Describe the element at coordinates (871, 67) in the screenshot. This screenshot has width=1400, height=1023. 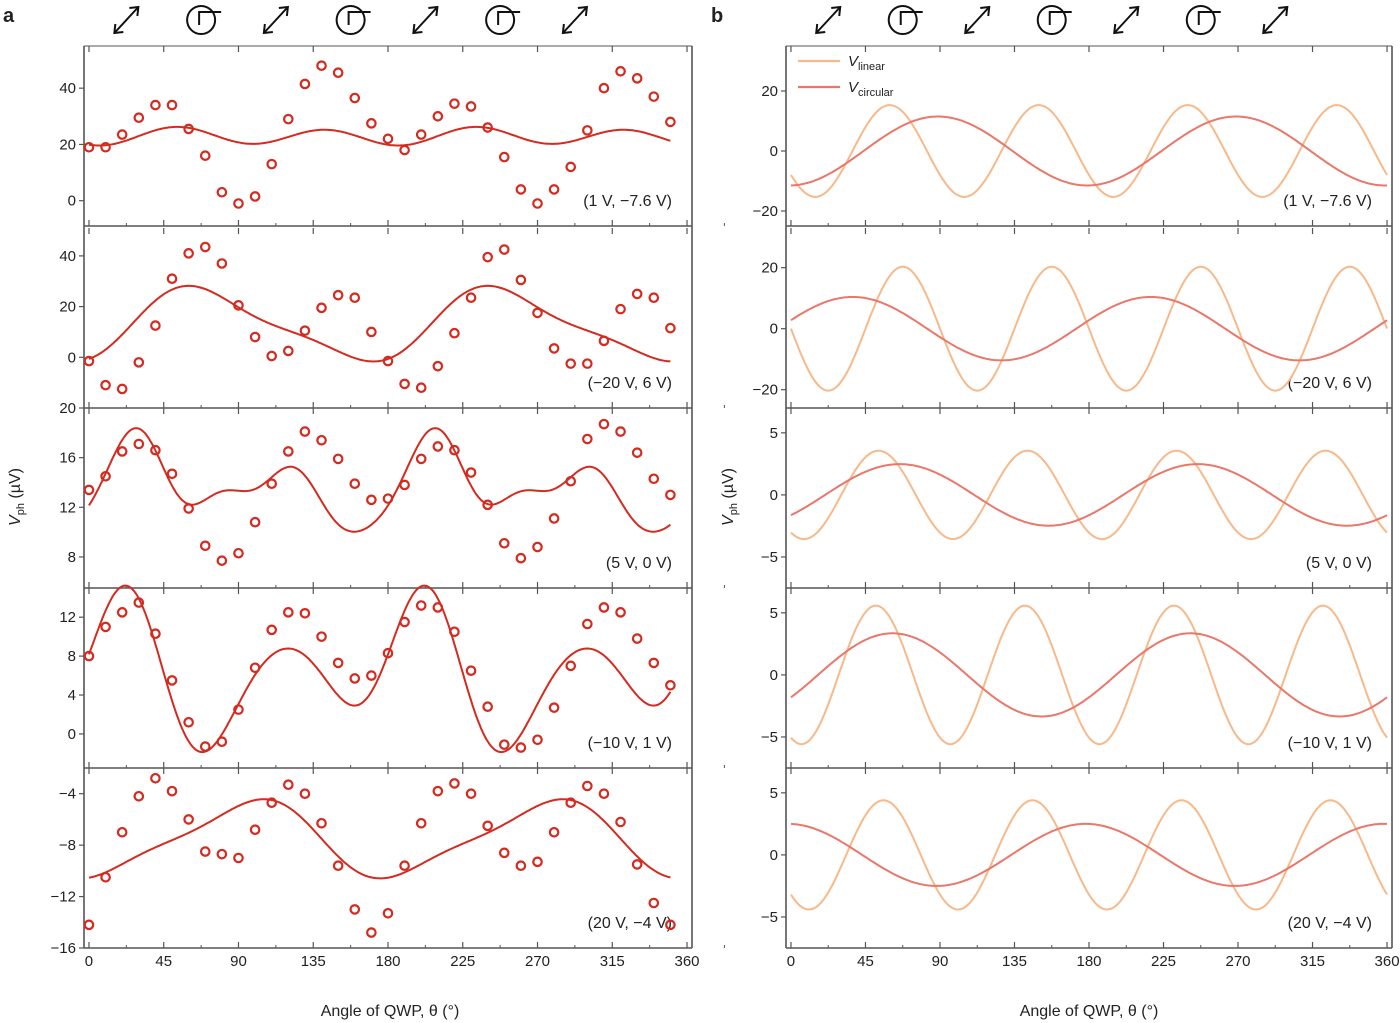
I see `legend-linear-sub: linear` at that location.